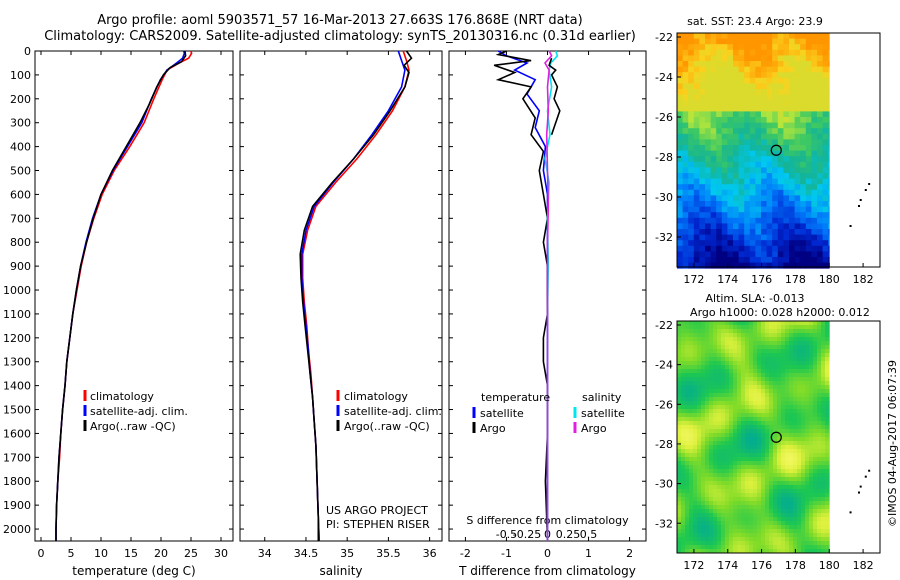 This screenshot has height=580, width=900. What do you see at coordinates (568, 534) in the screenshot?
I see `x-tick-label-S: 0.25` at bounding box center [568, 534].